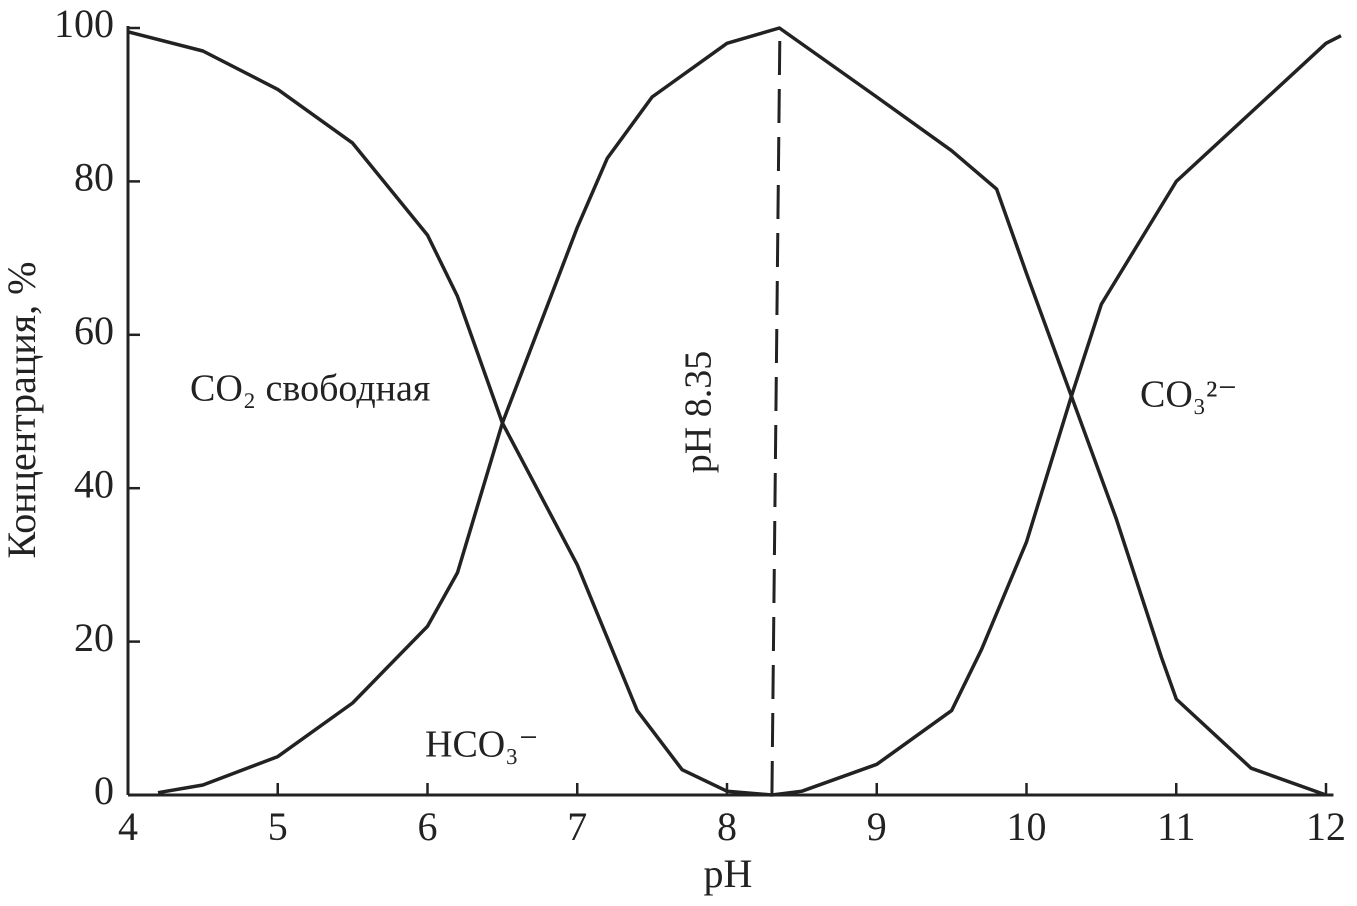 The image size is (1357, 906). I want to click on series-label: CO₂ свободная, so click(310, 389).